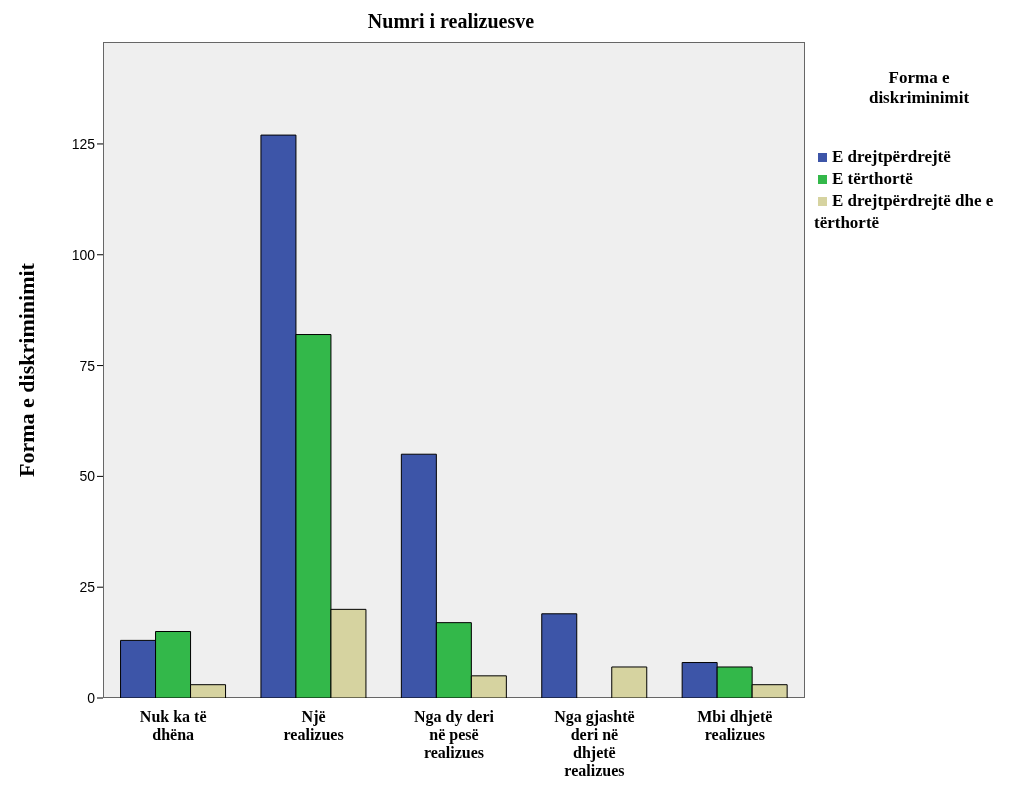  I want to click on x-tick-label: Mbi dhjetë realizues, so click(735, 725).